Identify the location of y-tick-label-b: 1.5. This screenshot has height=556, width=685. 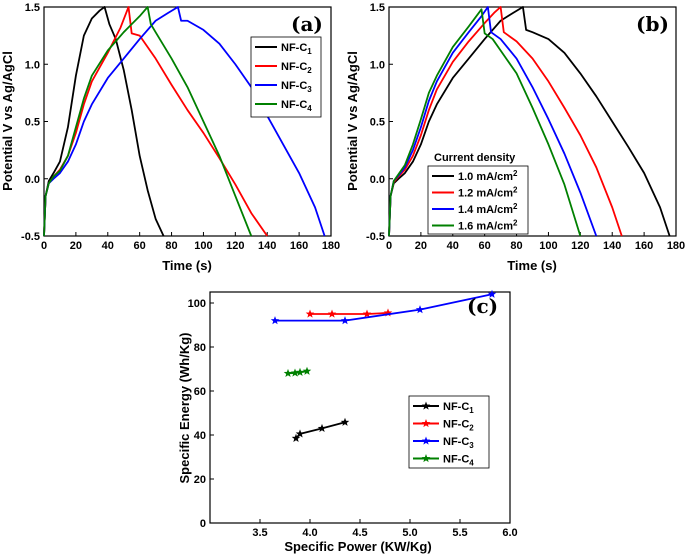
(377, 8).